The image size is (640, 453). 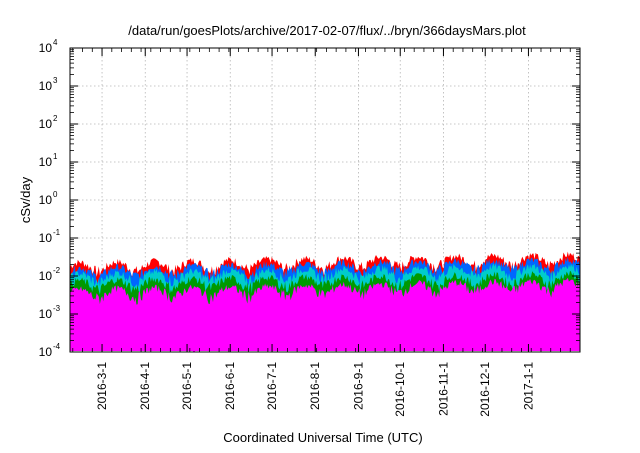 I want to click on y-tick-exponent: 2, so click(x=55, y=118).